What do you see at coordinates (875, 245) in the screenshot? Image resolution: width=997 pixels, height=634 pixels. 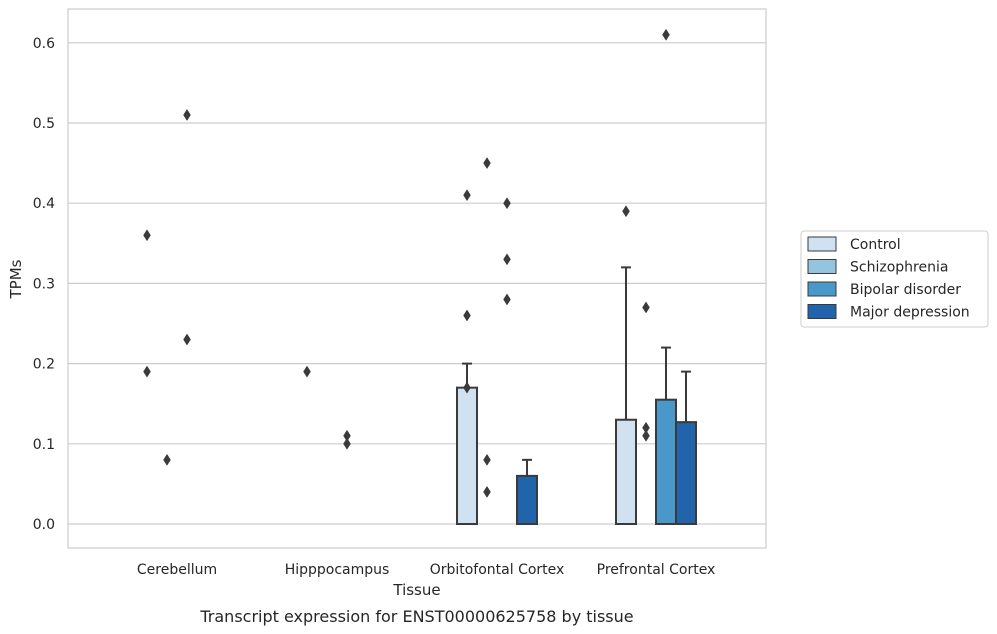 I see `legend-label: Control` at bounding box center [875, 245].